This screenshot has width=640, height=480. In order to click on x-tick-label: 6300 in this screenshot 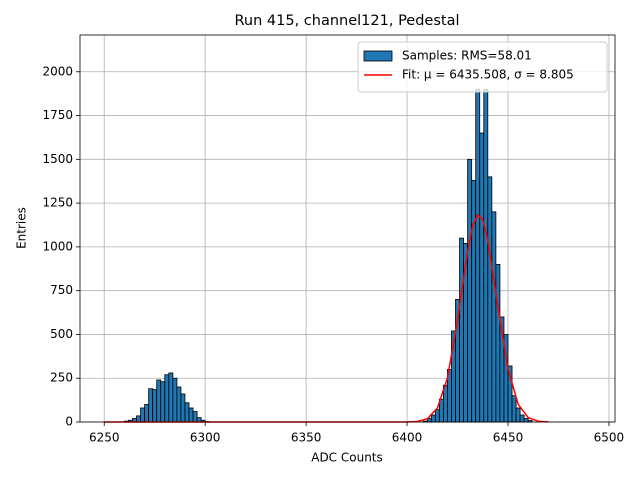, I will do `click(205, 438)`.